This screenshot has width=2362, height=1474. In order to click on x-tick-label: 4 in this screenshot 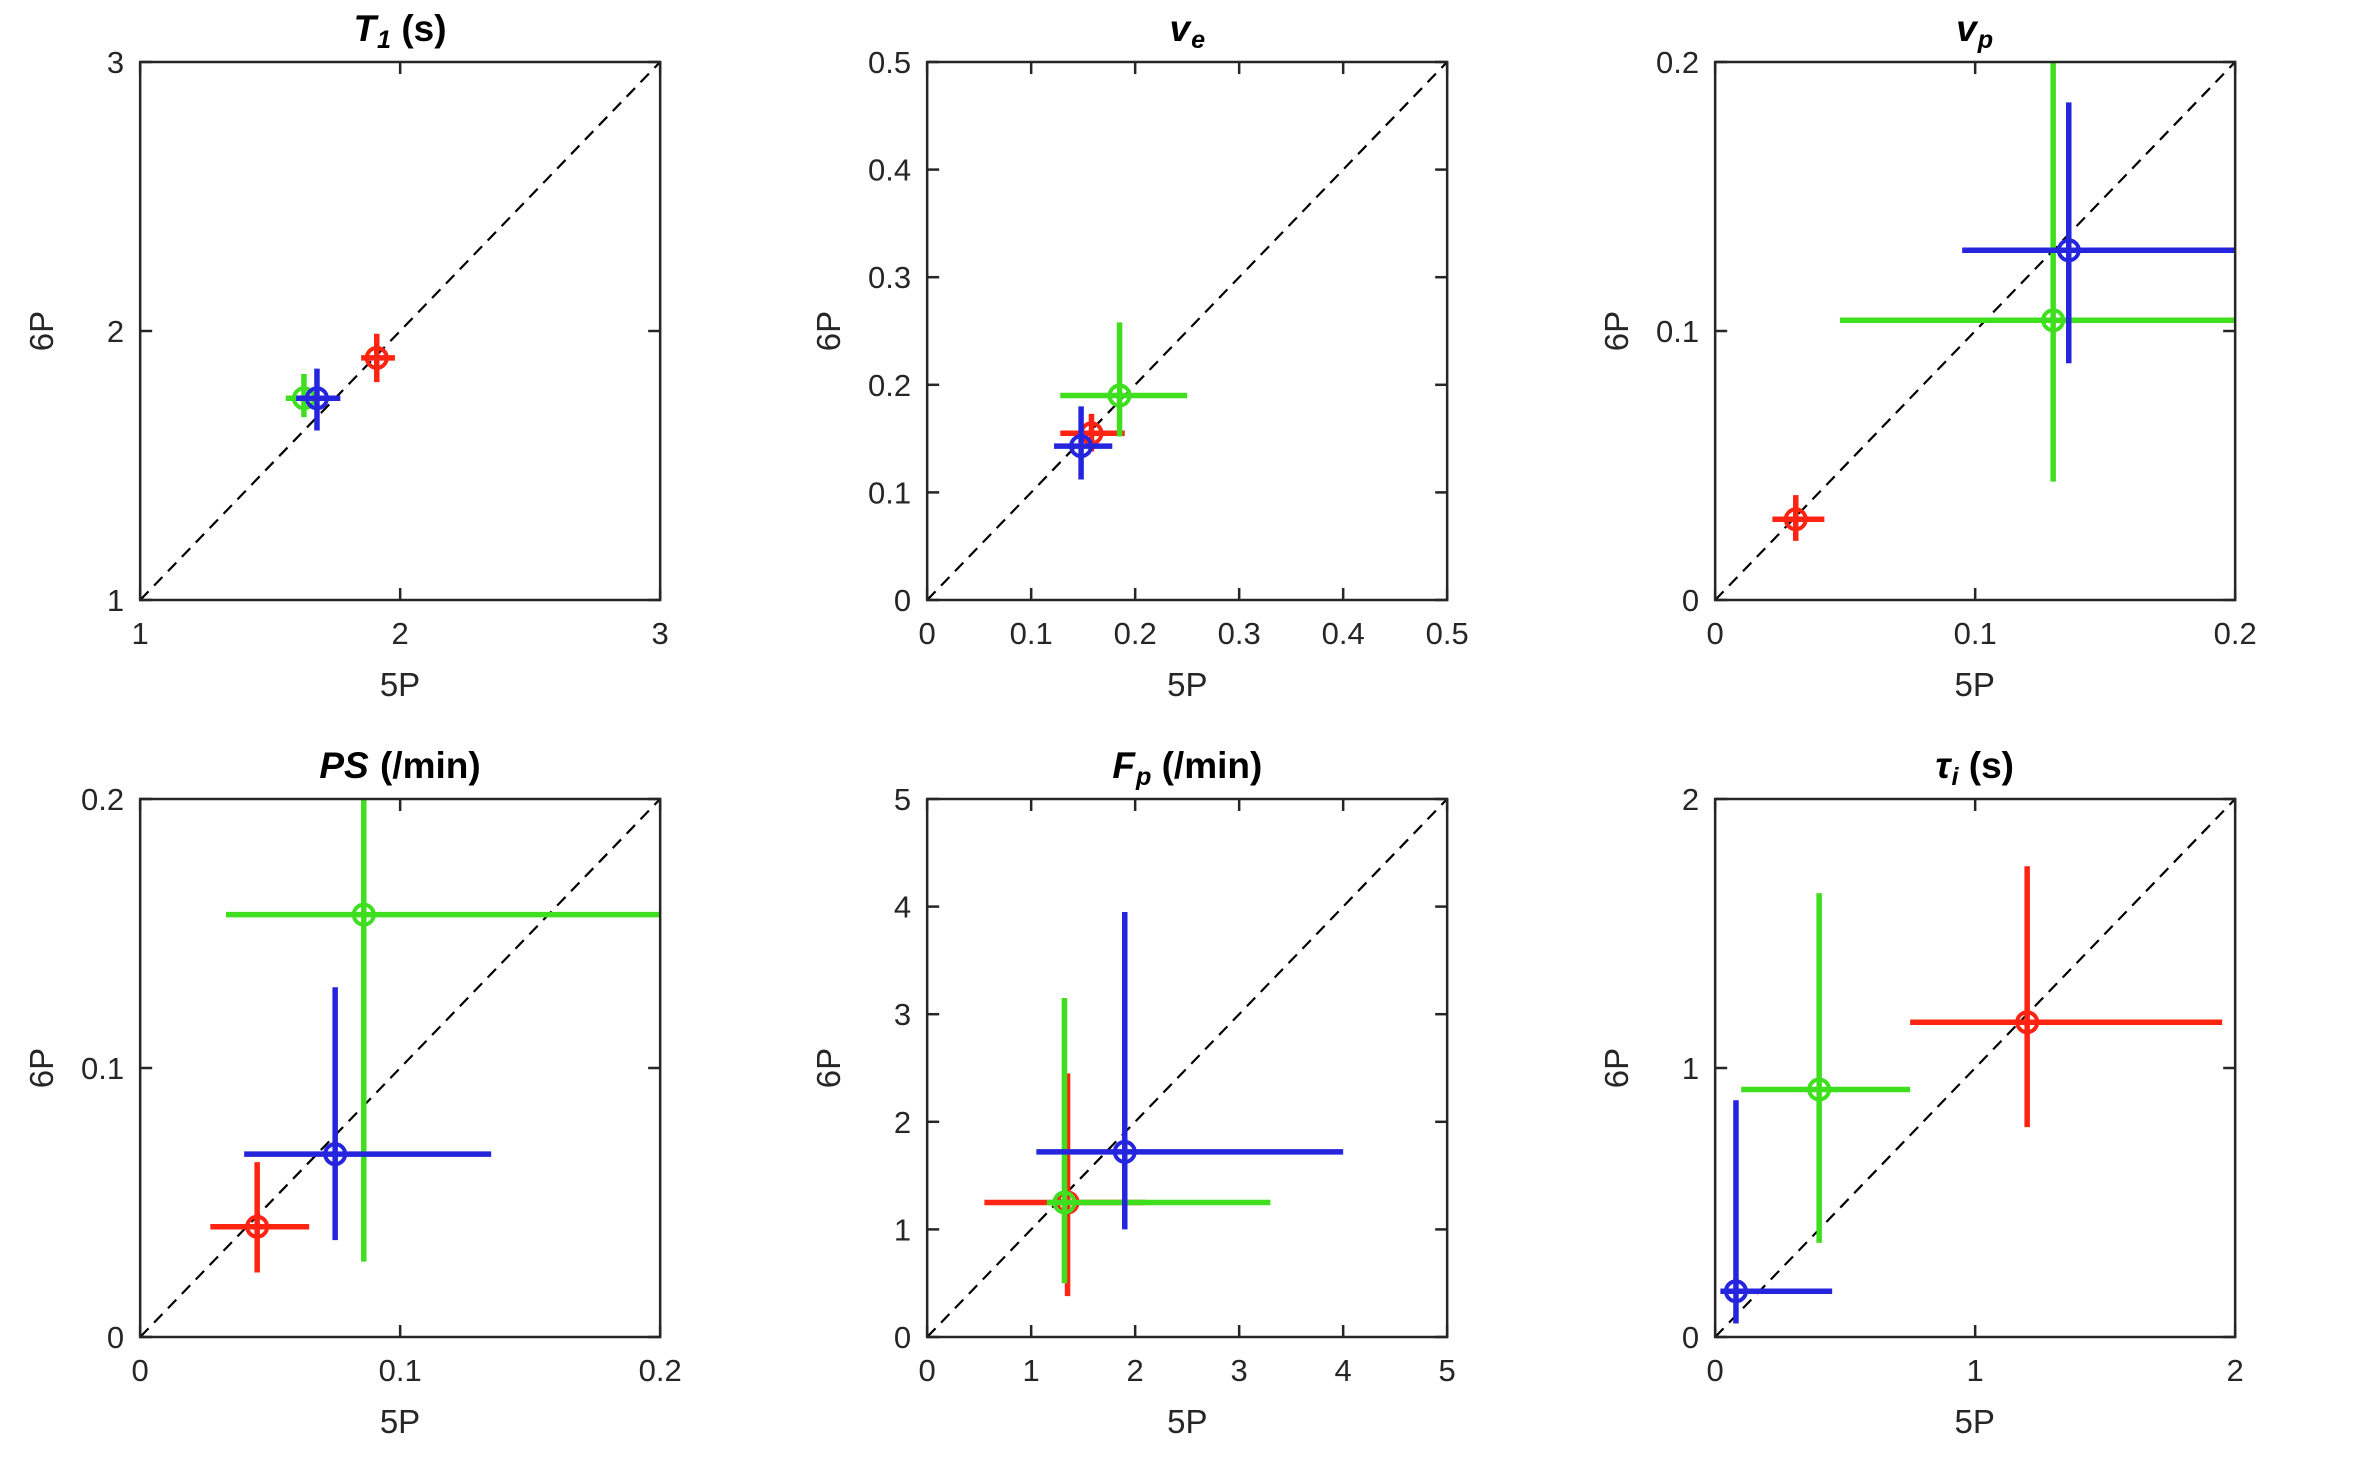, I will do `click(1343, 1370)`.